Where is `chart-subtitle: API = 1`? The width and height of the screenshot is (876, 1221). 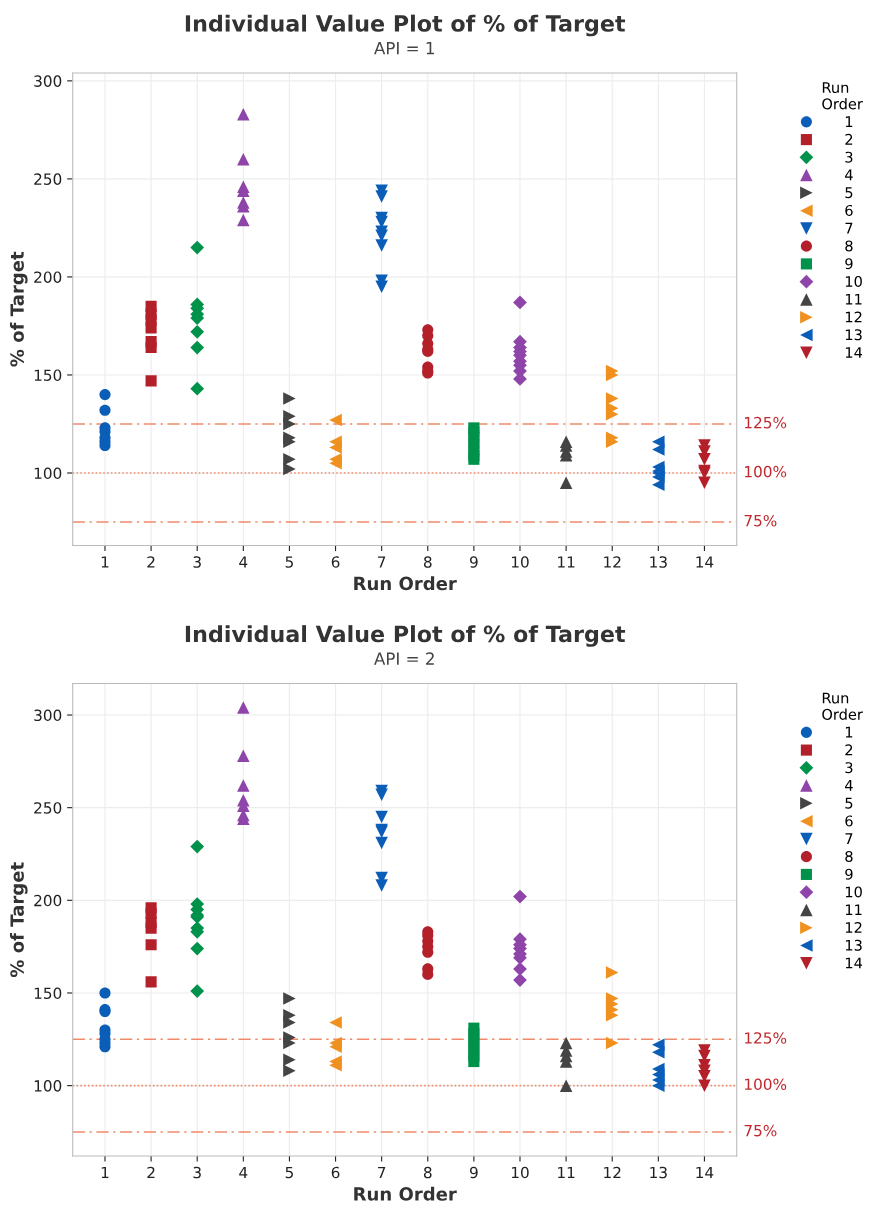
chart-subtitle: API = 1 is located at coordinates (404, 48).